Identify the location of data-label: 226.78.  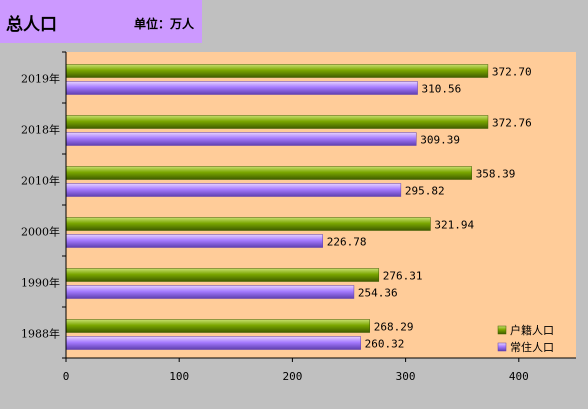
(347, 242).